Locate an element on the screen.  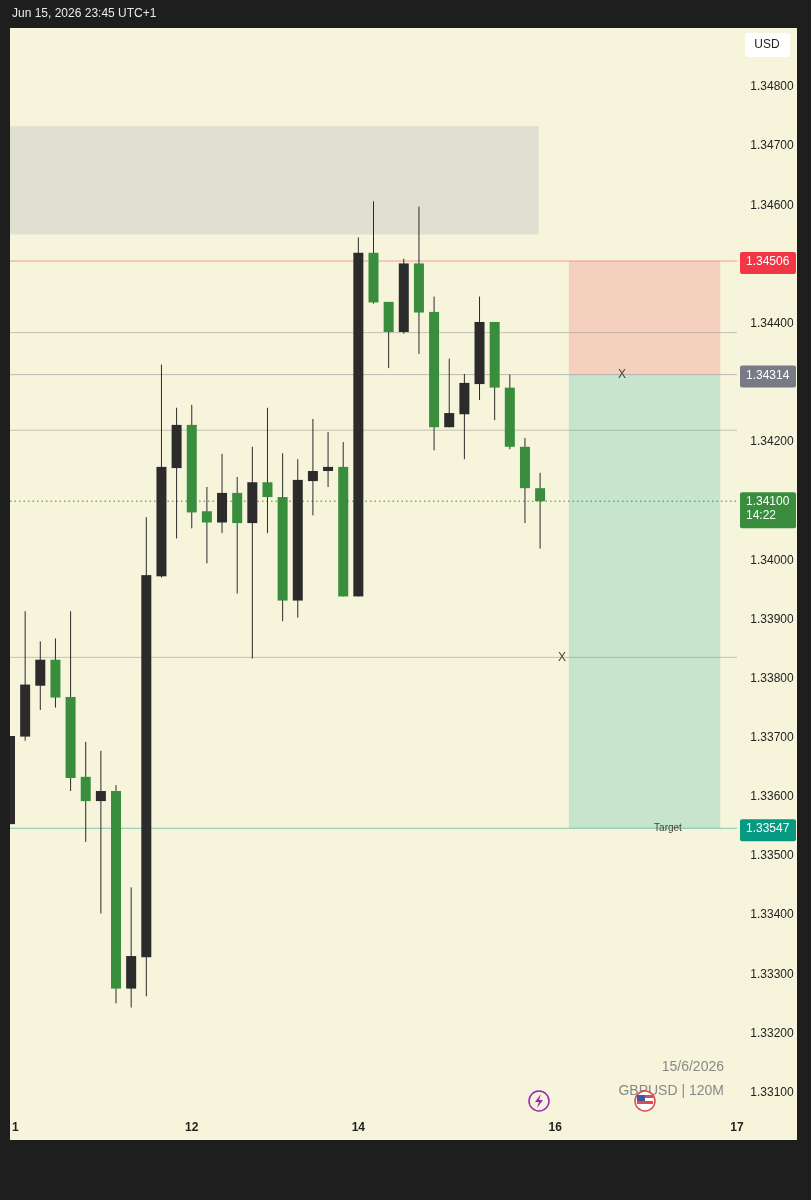
y-tick-label: 1.33400 is located at coordinates (772, 914).